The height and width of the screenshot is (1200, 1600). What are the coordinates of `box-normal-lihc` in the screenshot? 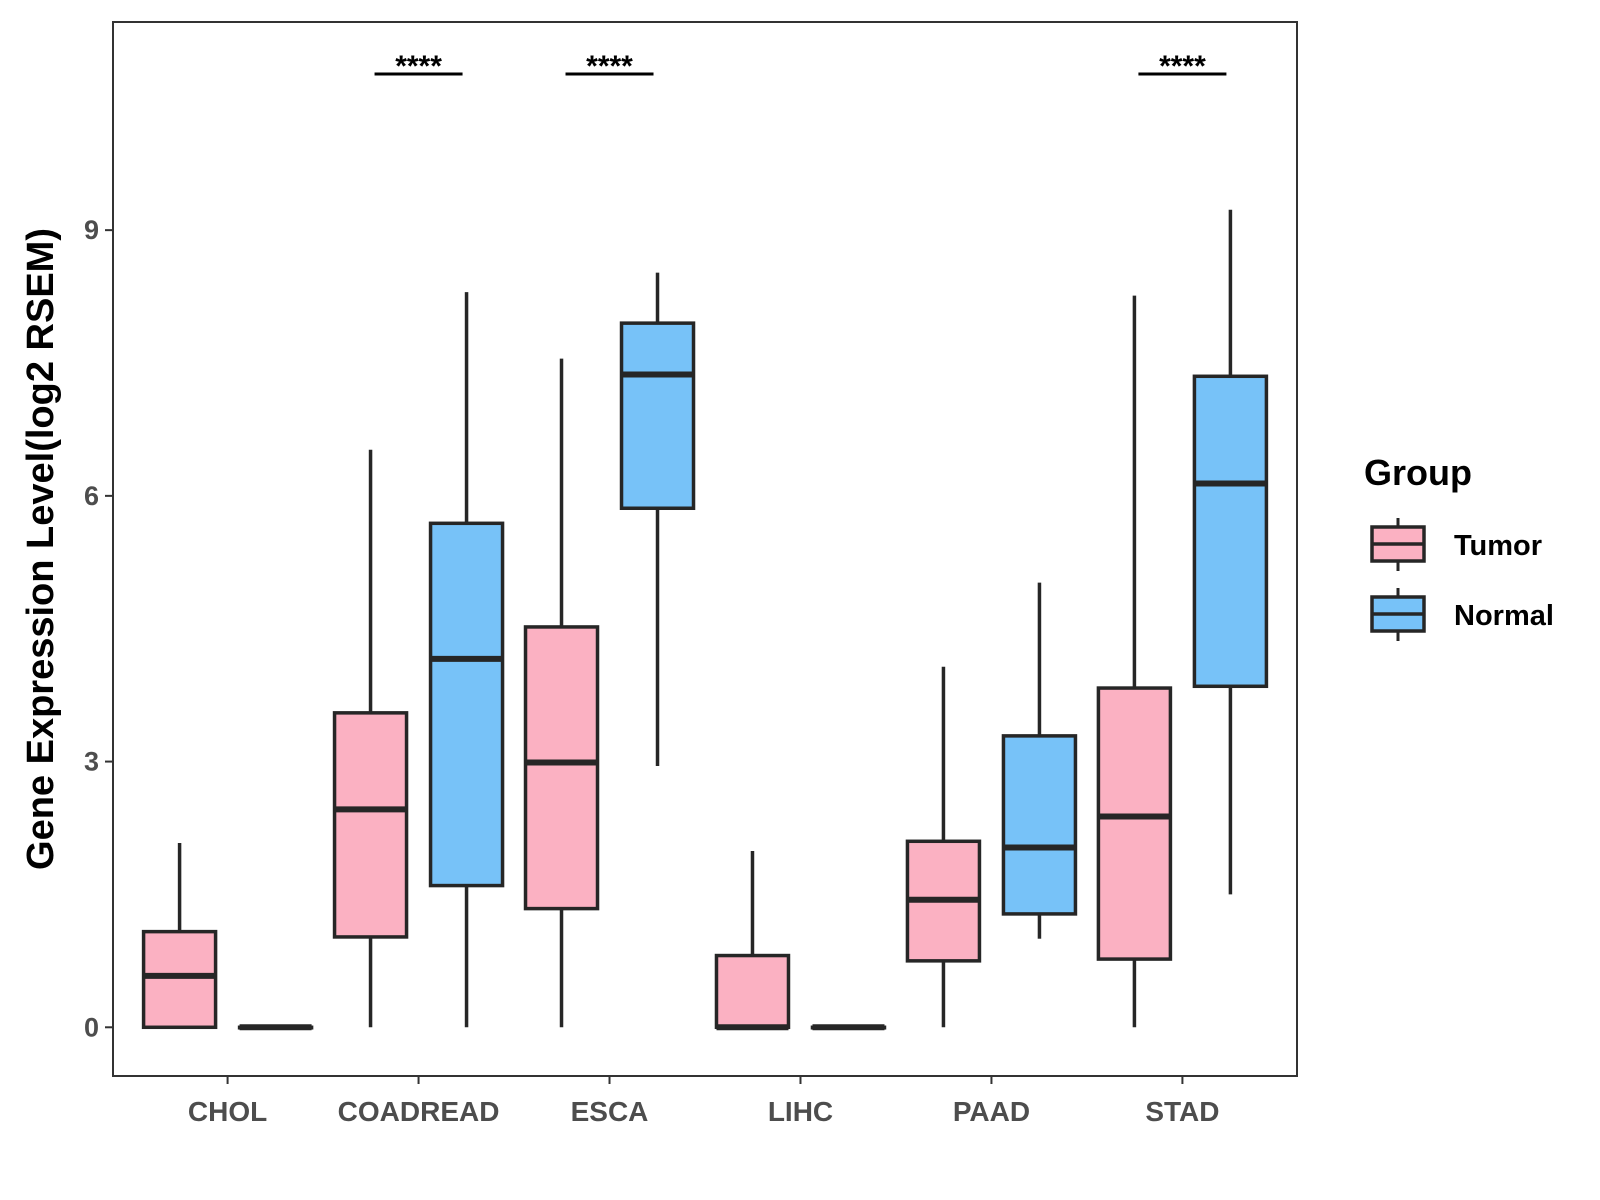 It's located at (848, 1027).